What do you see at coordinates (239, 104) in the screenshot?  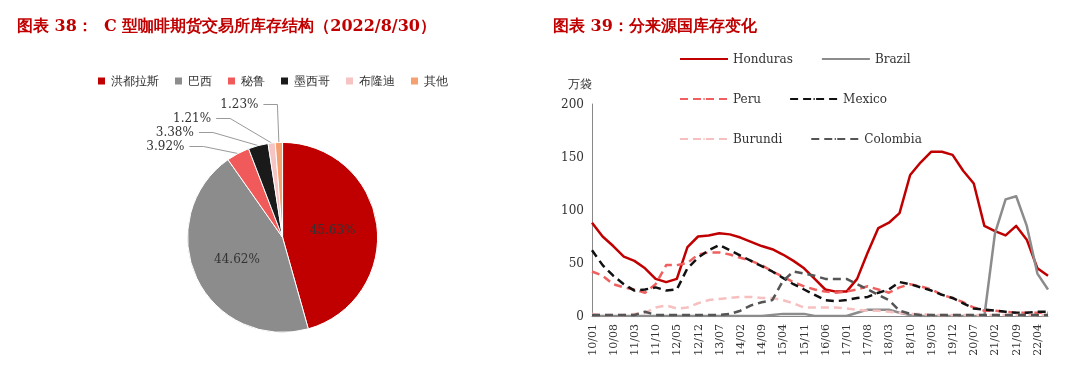 I see `data-label: 1.23%` at bounding box center [239, 104].